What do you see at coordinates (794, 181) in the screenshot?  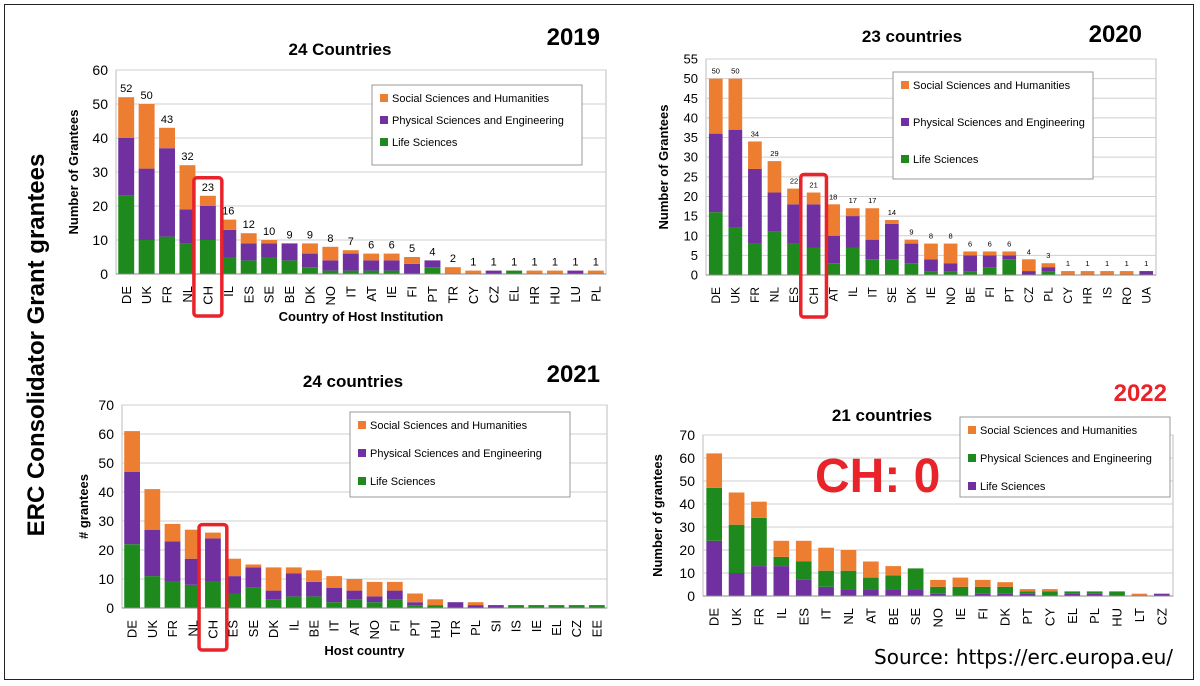 I see `total-label: 22` at bounding box center [794, 181].